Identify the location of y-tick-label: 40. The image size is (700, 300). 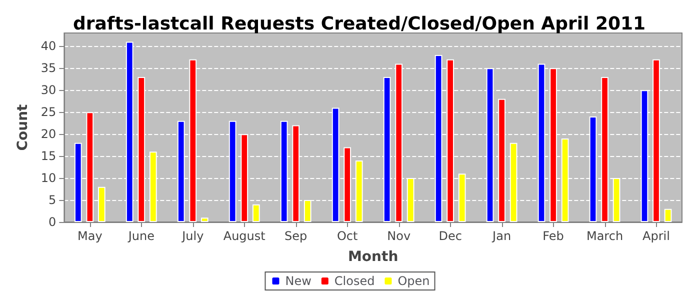
(48, 46).